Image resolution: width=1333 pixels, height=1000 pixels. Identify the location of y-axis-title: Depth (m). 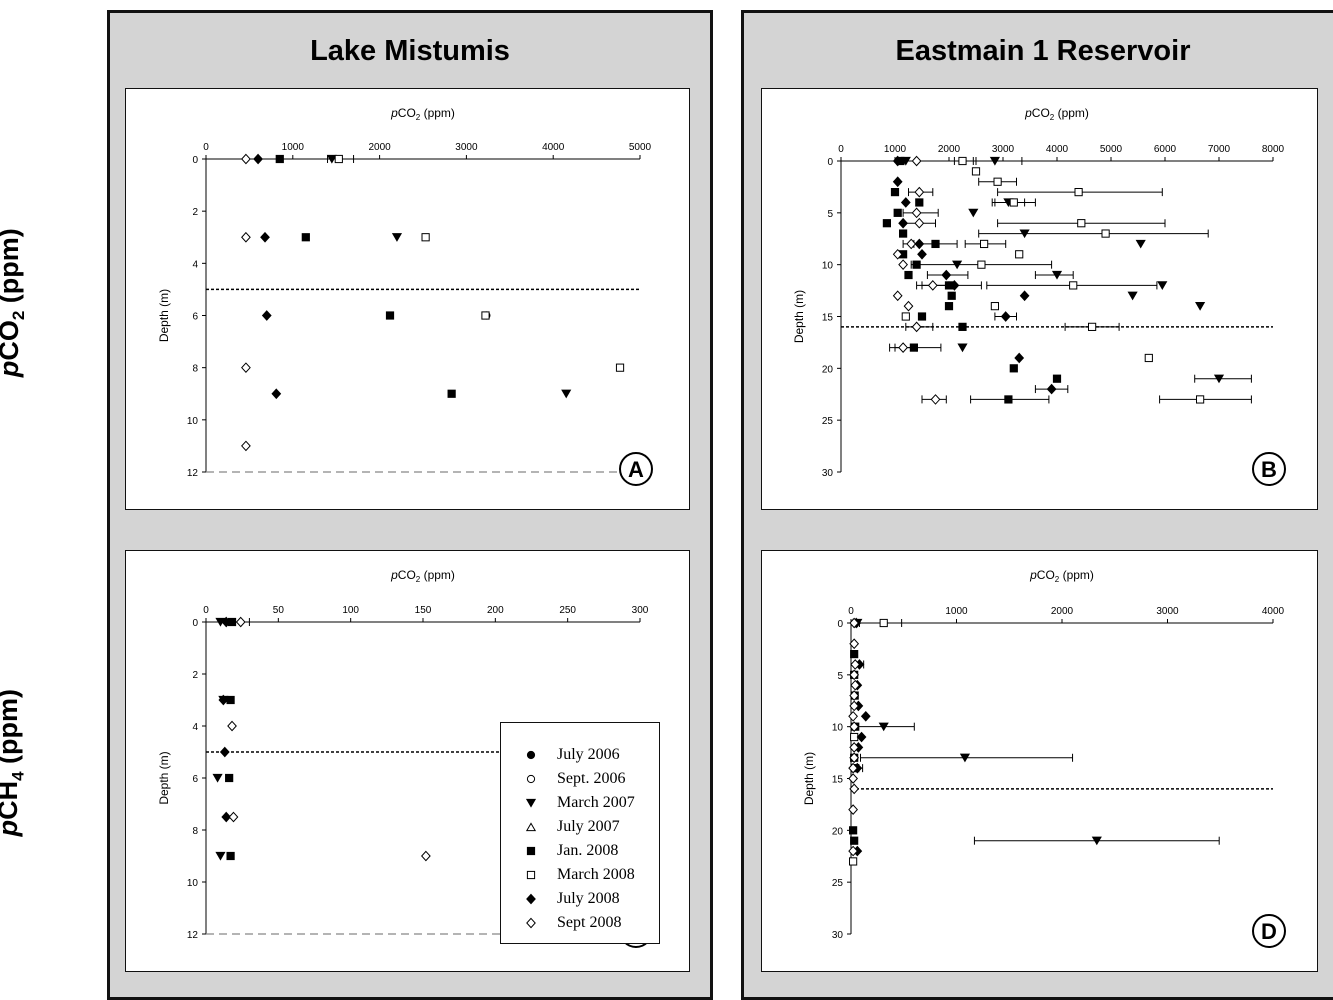
(164, 315).